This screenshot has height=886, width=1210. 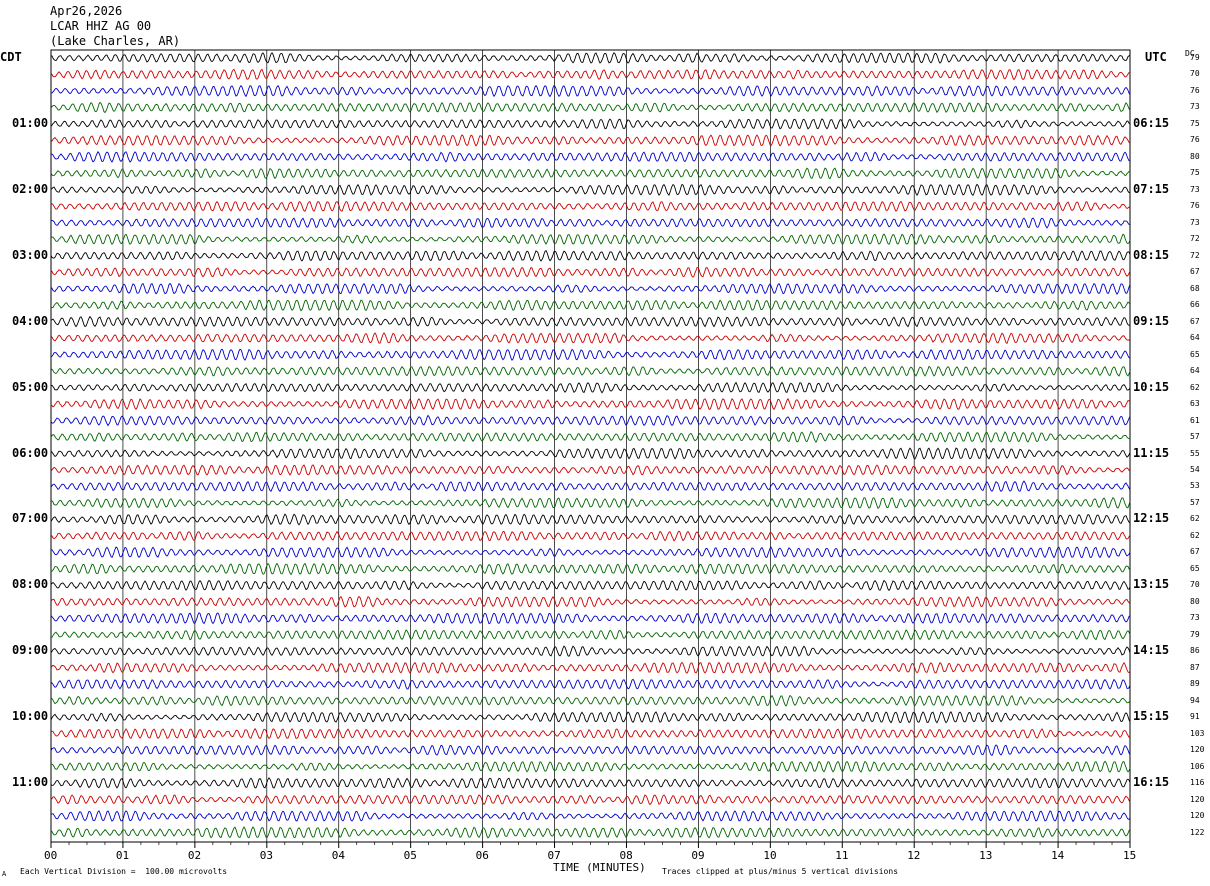 What do you see at coordinates (1195, 404) in the screenshot?
I see `dc-offset-label: 63` at bounding box center [1195, 404].